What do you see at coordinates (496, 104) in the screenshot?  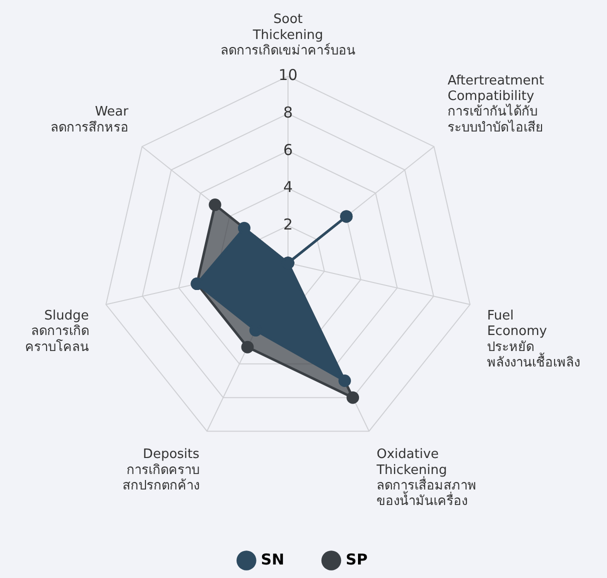 I see `spoke-label: Aftertreatment Compatibility การเข้ากันได้กับ ระบบบำบัดไอเสีย` at bounding box center [496, 104].